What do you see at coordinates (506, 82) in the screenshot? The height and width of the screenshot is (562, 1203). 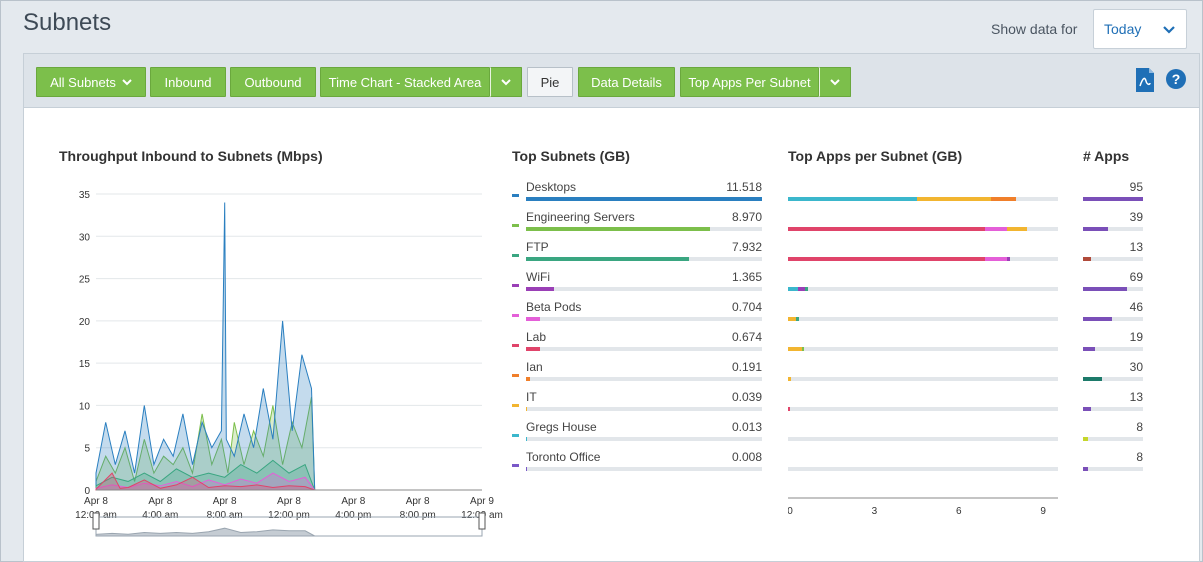 I see `chart-type-dropdown-toggle` at bounding box center [506, 82].